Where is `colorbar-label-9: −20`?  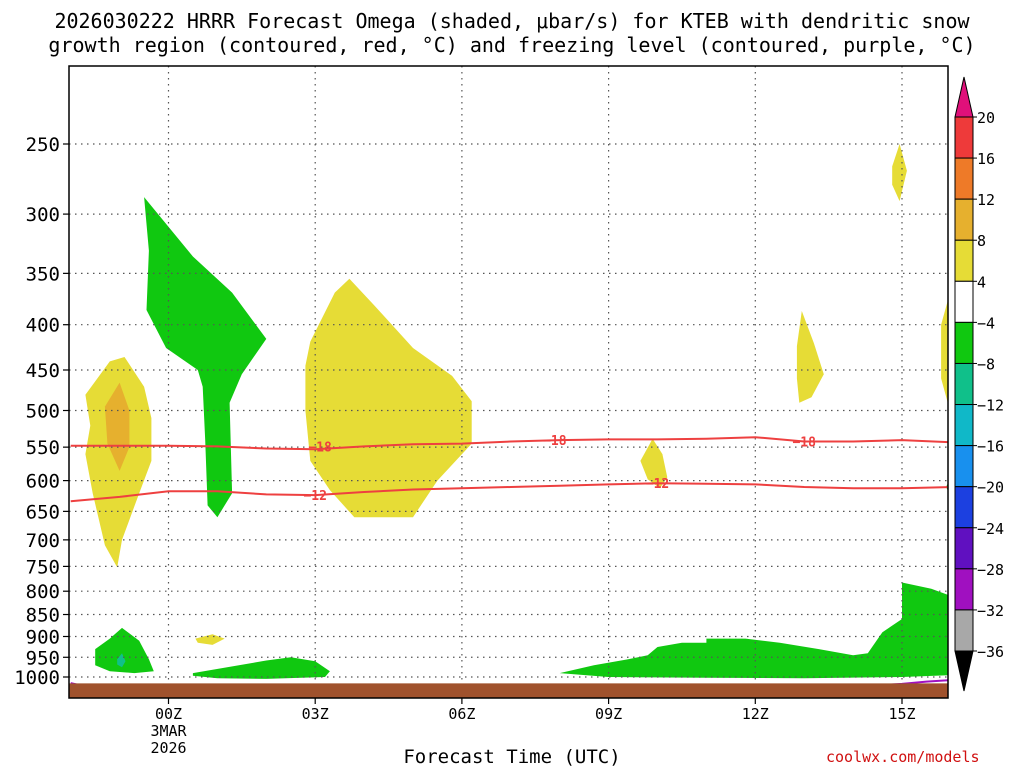
colorbar-label-9: −20 is located at coordinates (990, 488).